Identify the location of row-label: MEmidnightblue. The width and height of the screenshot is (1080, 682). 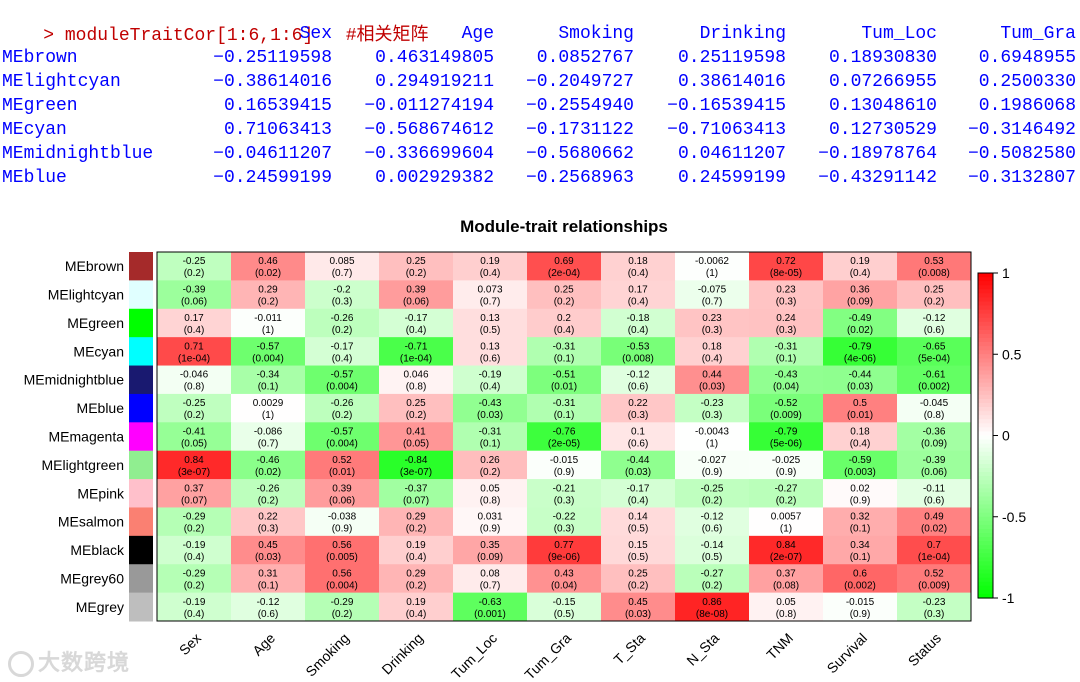
(74, 380).